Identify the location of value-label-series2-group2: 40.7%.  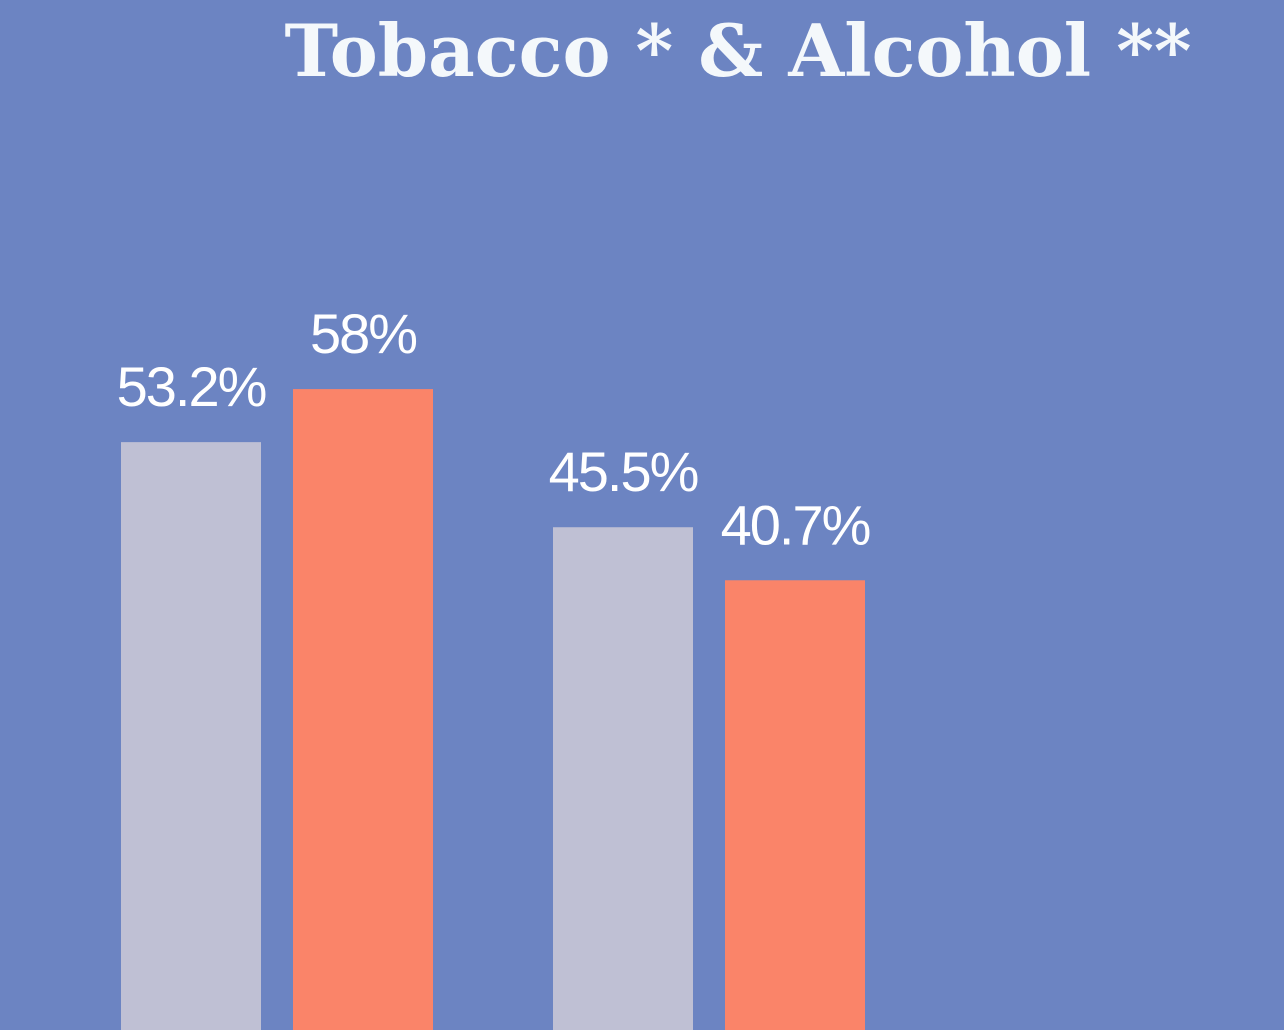
(795, 524).